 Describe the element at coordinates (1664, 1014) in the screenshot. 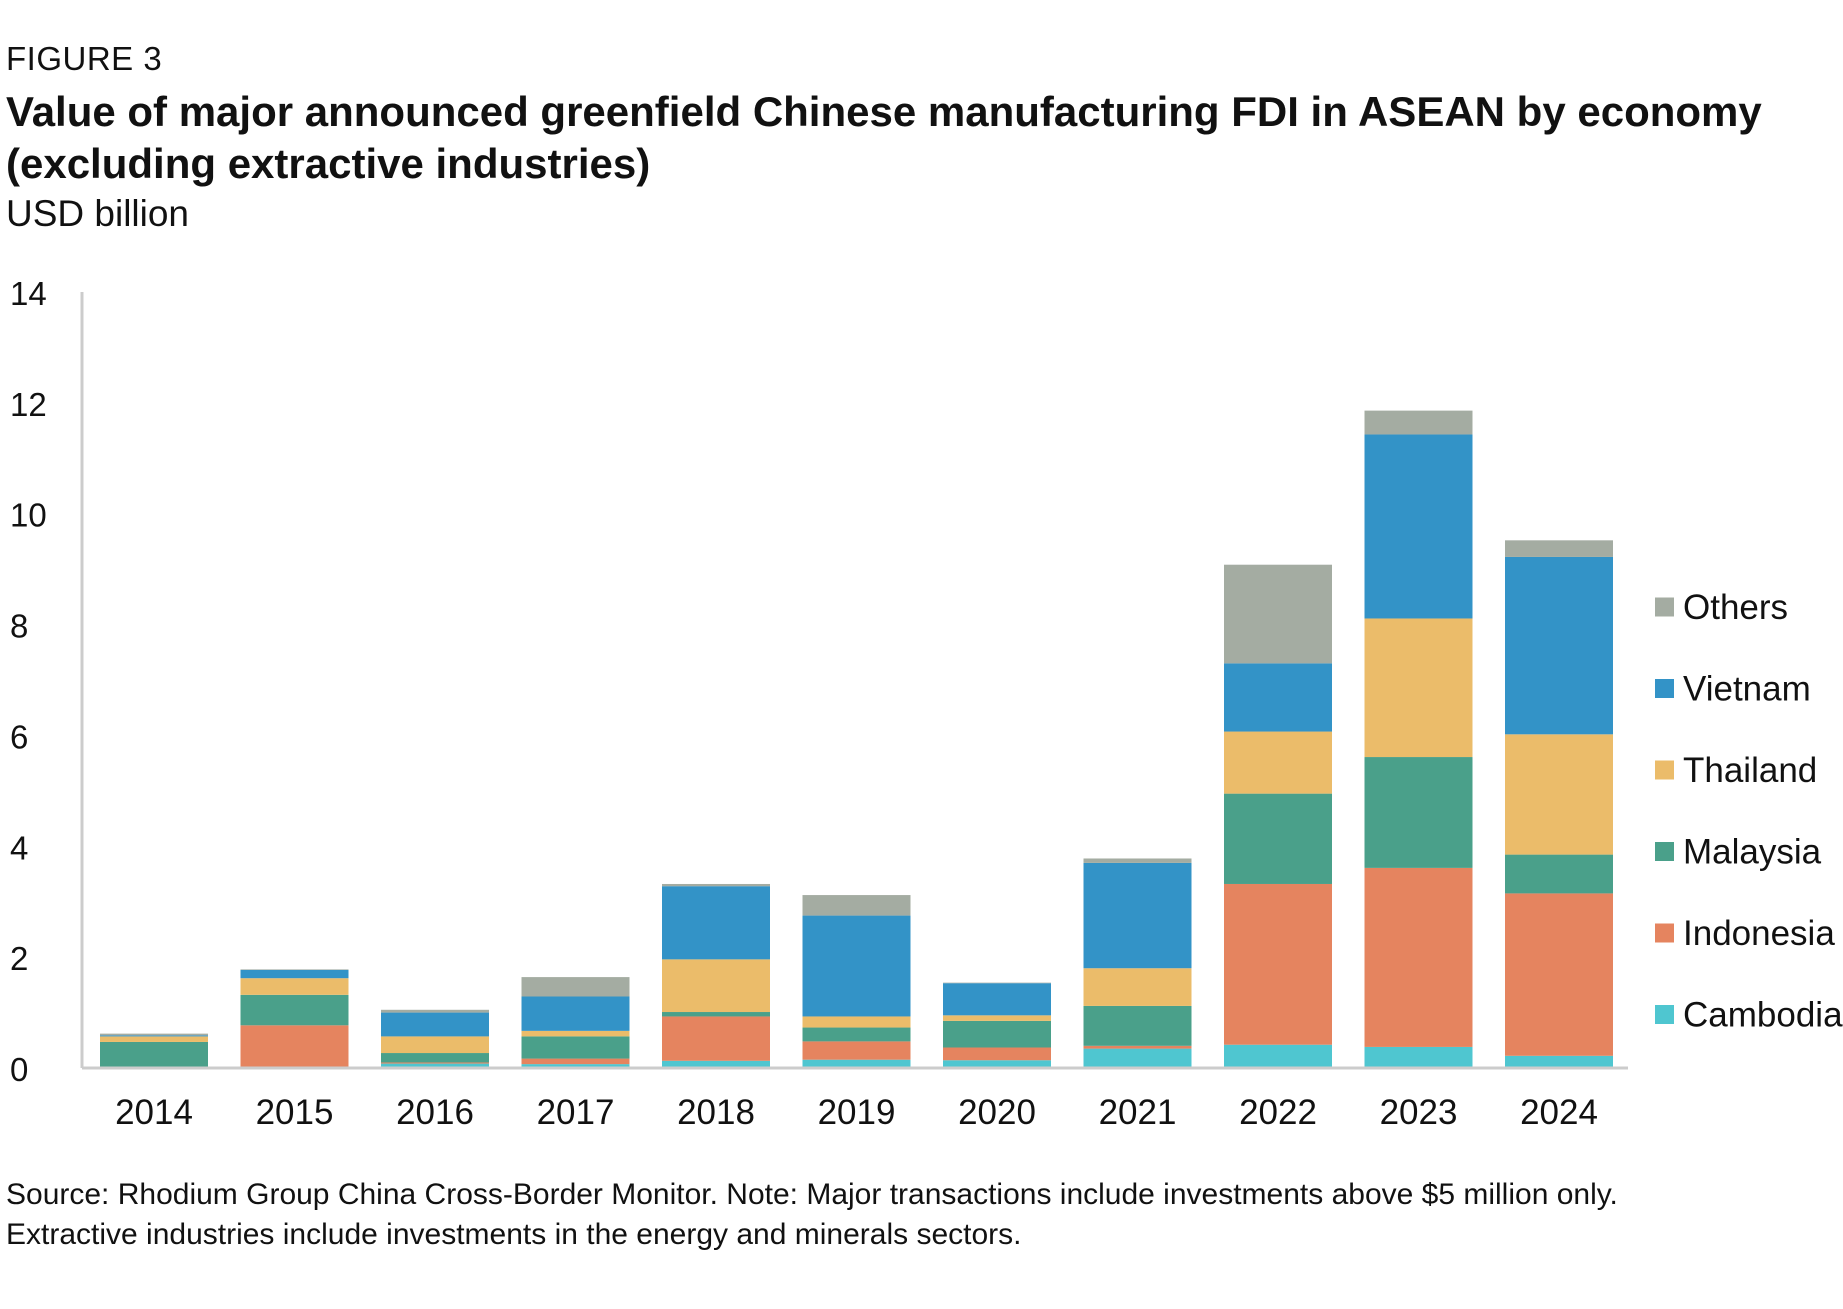

I see `legend-swatch-cambodia` at that location.